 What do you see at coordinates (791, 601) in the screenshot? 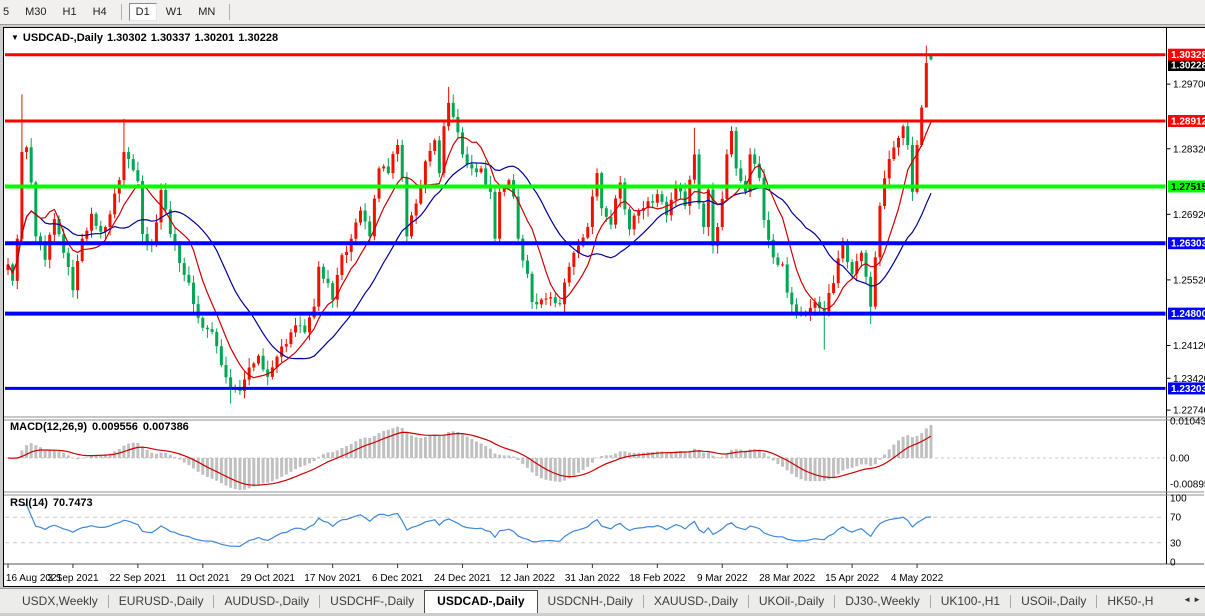
I see `tab-ukoil-daily: UKOil-,Daily` at bounding box center [791, 601].